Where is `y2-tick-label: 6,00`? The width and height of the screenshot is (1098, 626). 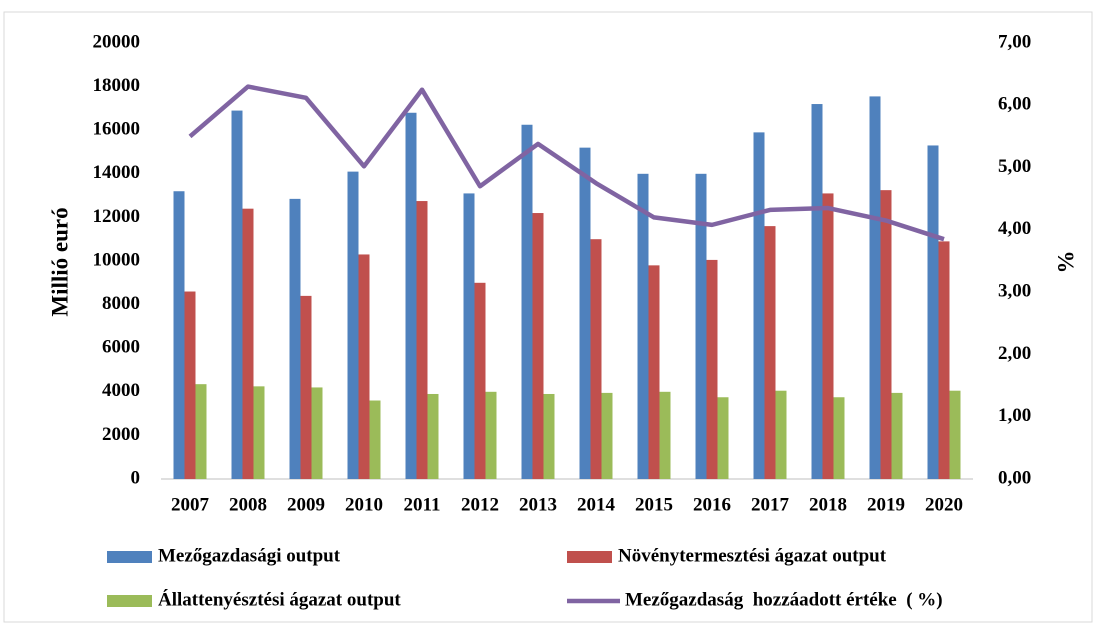
y2-tick-label: 6,00 is located at coordinates (1014, 104).